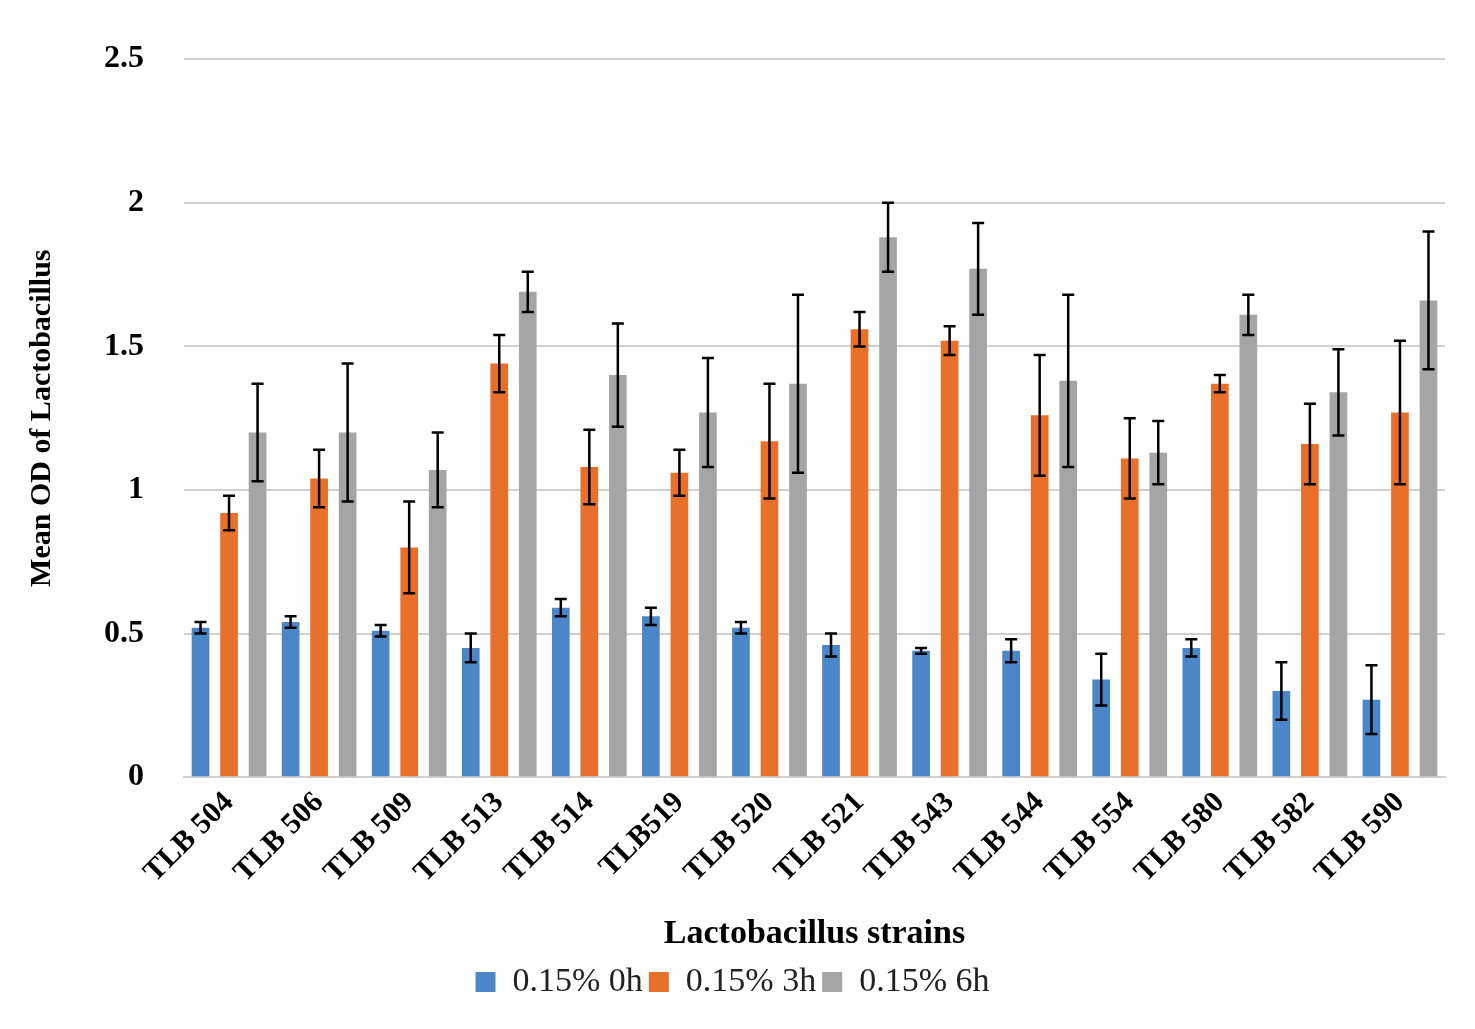 Image resolution: width=1475 pixels, height=1029 pixels. What do you see at coordinates (136, 200) in the screenshot?
I see `y-tick-label: 2` at bounding box center [136, 200].